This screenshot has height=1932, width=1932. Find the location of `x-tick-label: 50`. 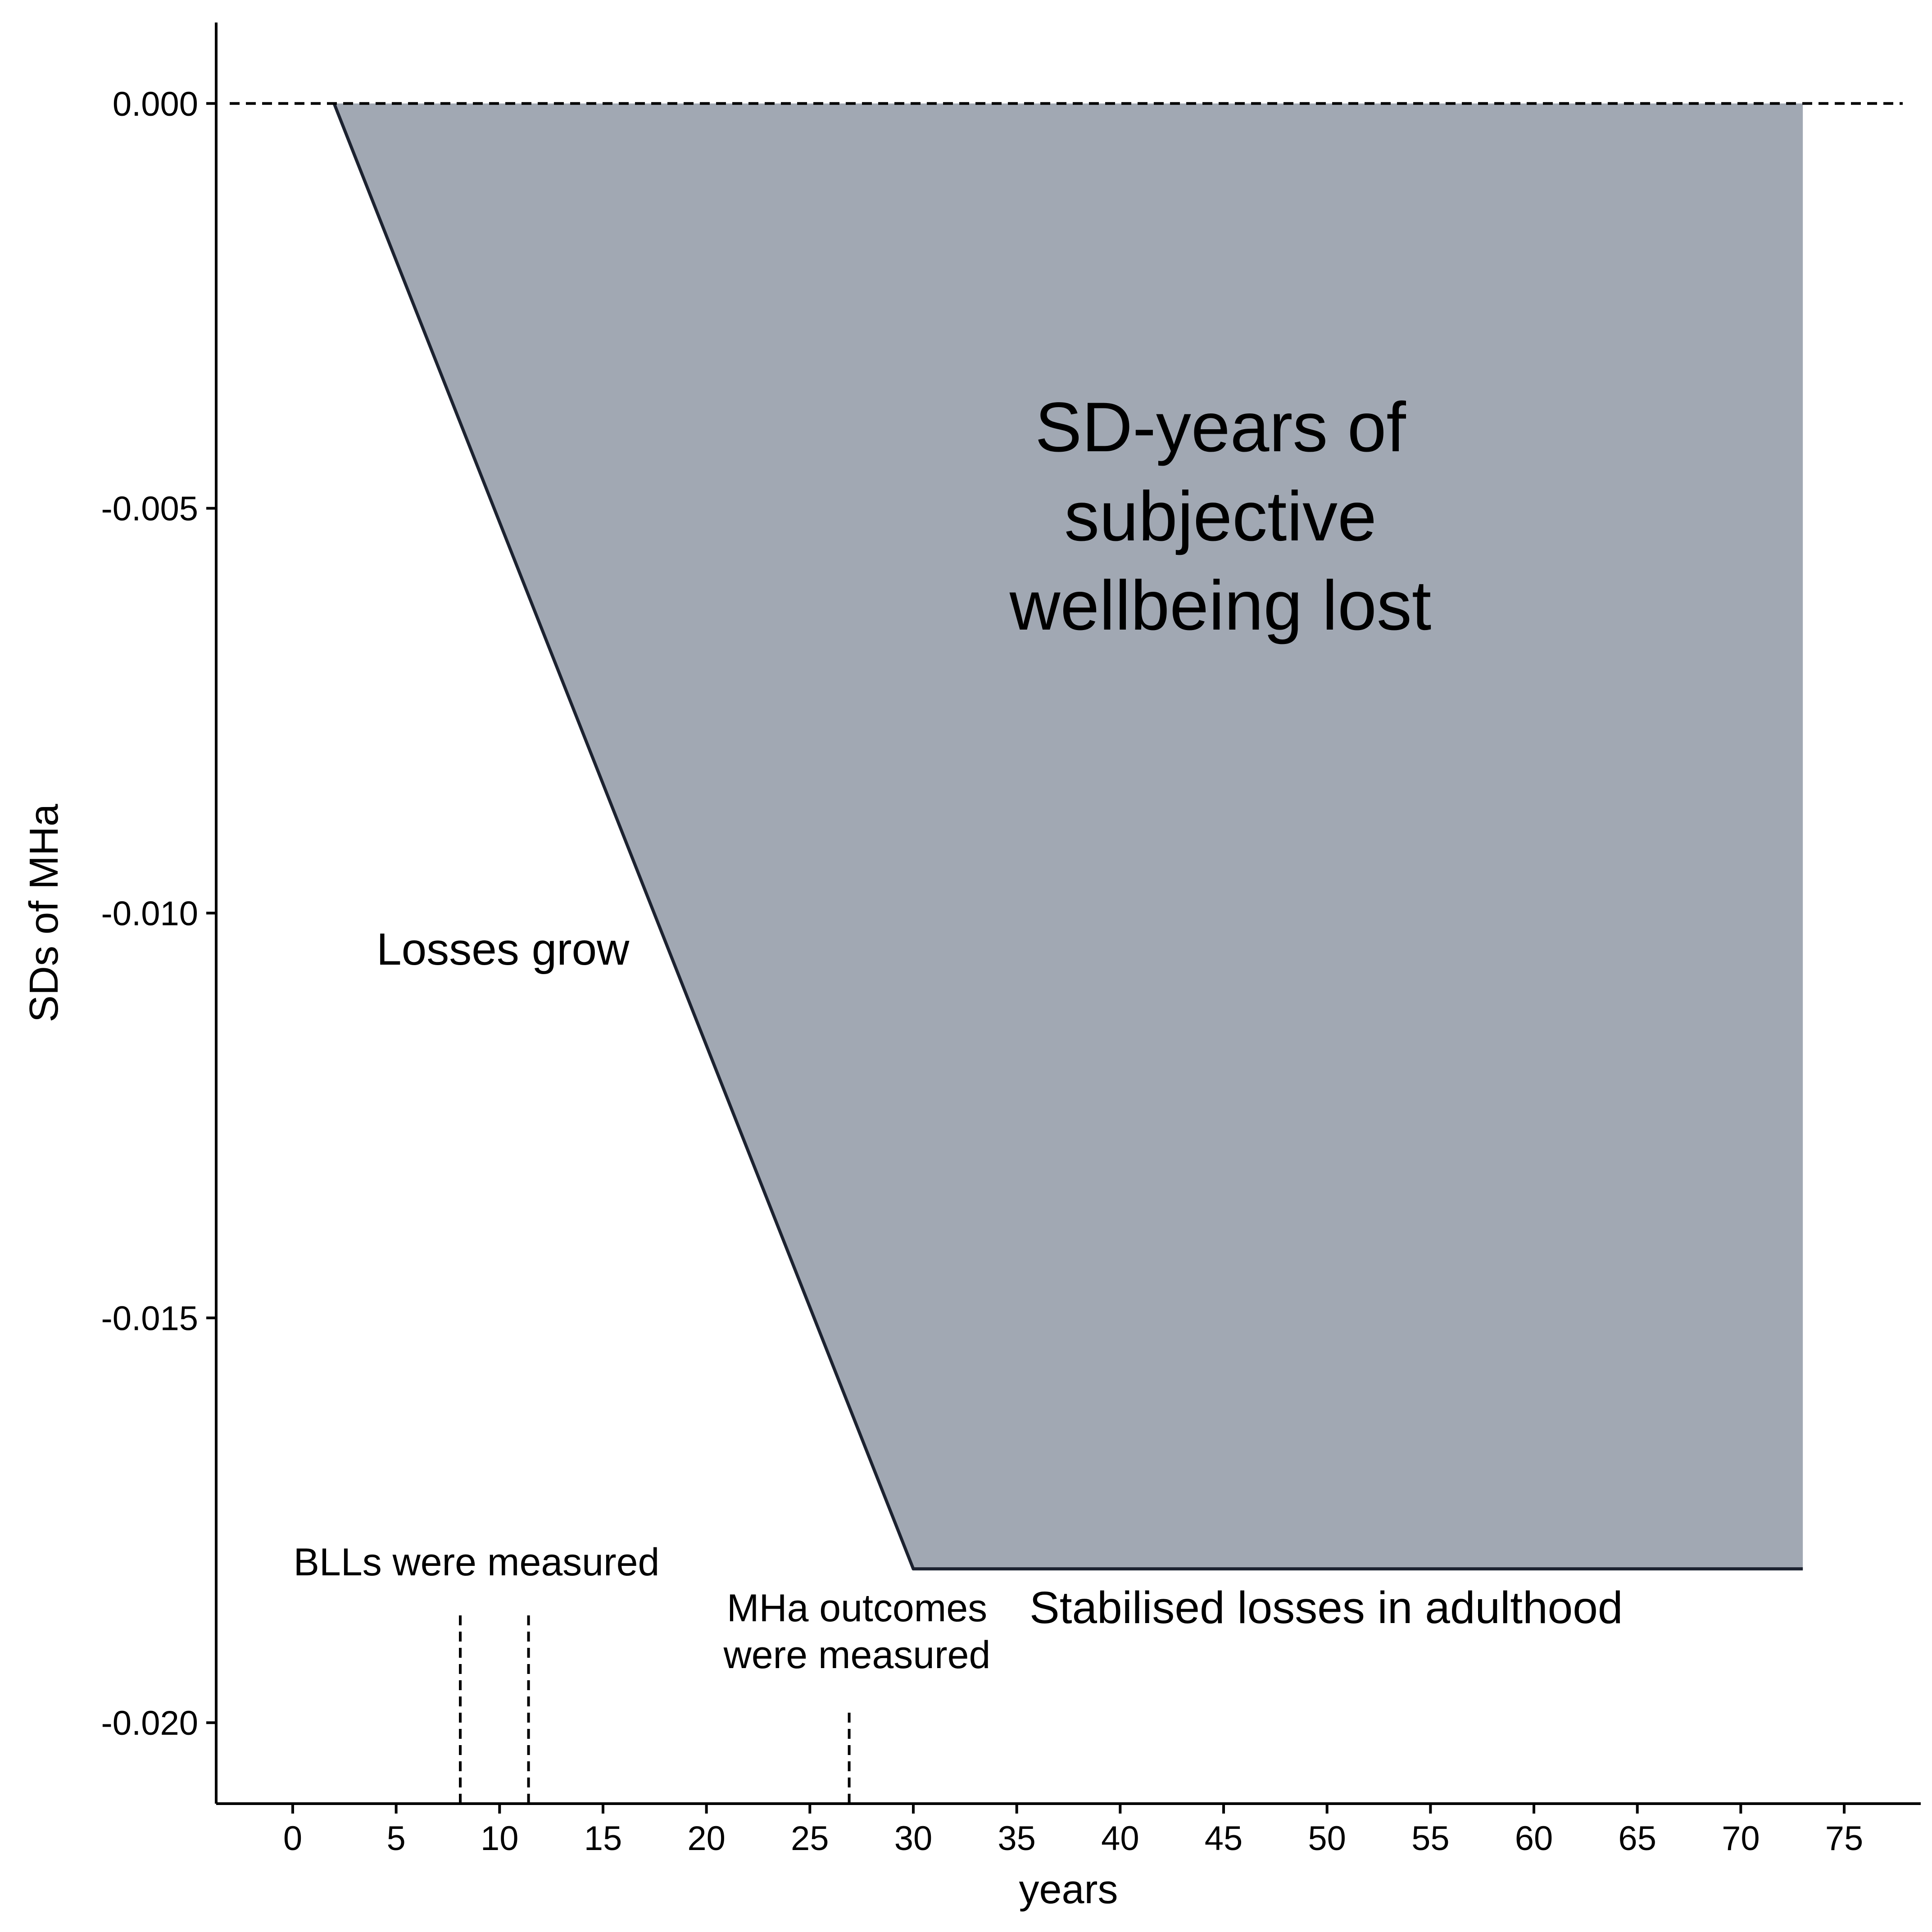

x-tick-label: 50 is located at coordinates (1327, 1838).